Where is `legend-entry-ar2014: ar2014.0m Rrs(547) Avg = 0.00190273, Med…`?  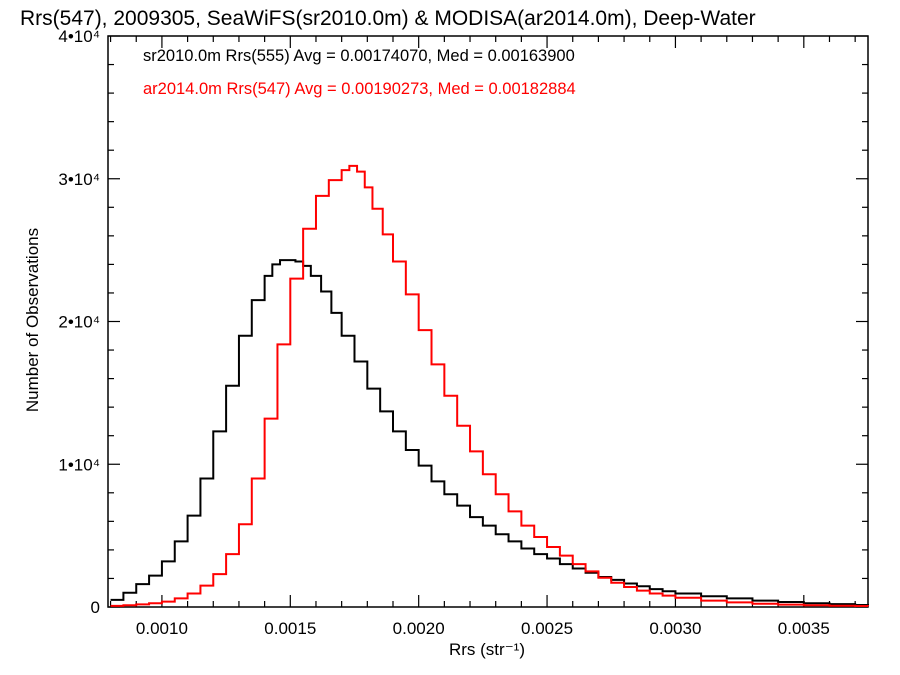 legend-entry-ar2014: ar2014.0m Rrs(547) Avg = 0.00190273, Med… is located at coordinates (359, 89).